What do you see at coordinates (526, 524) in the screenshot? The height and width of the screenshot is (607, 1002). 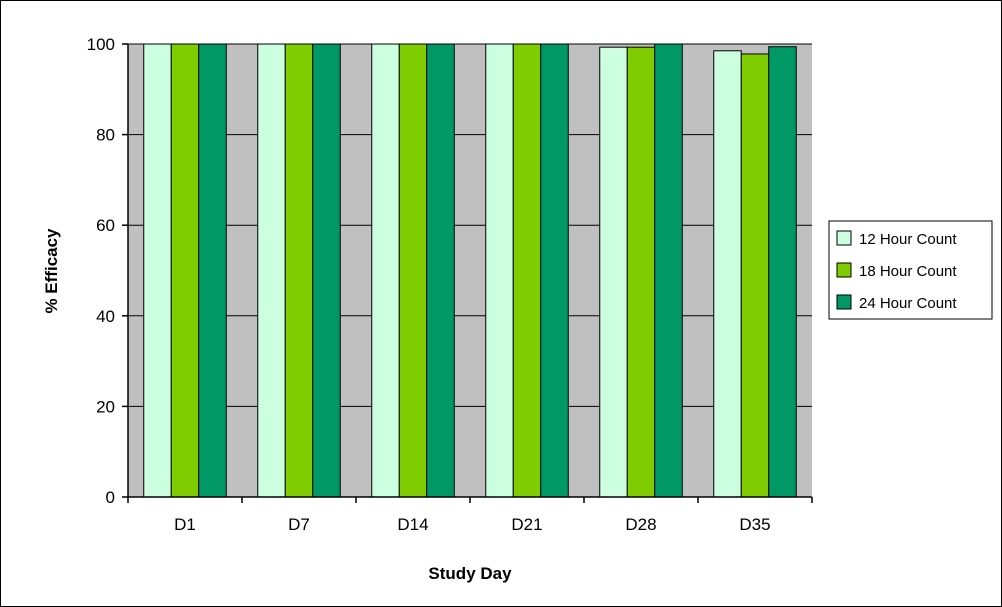 I see `x-tick-label: D21` at bounding box center [526, 524].